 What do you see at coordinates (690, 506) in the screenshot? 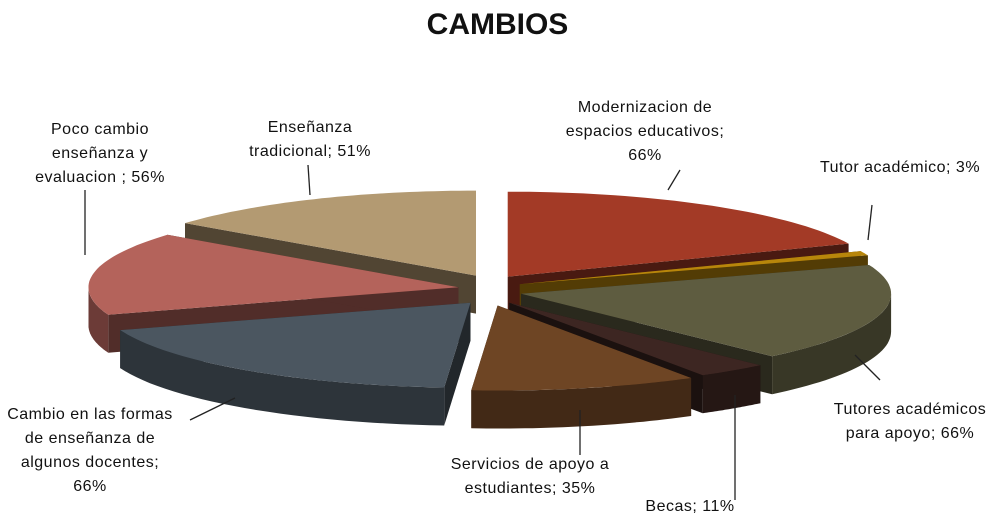
I see `data-label: Becas; 11%` at bounding box center [690, 506].